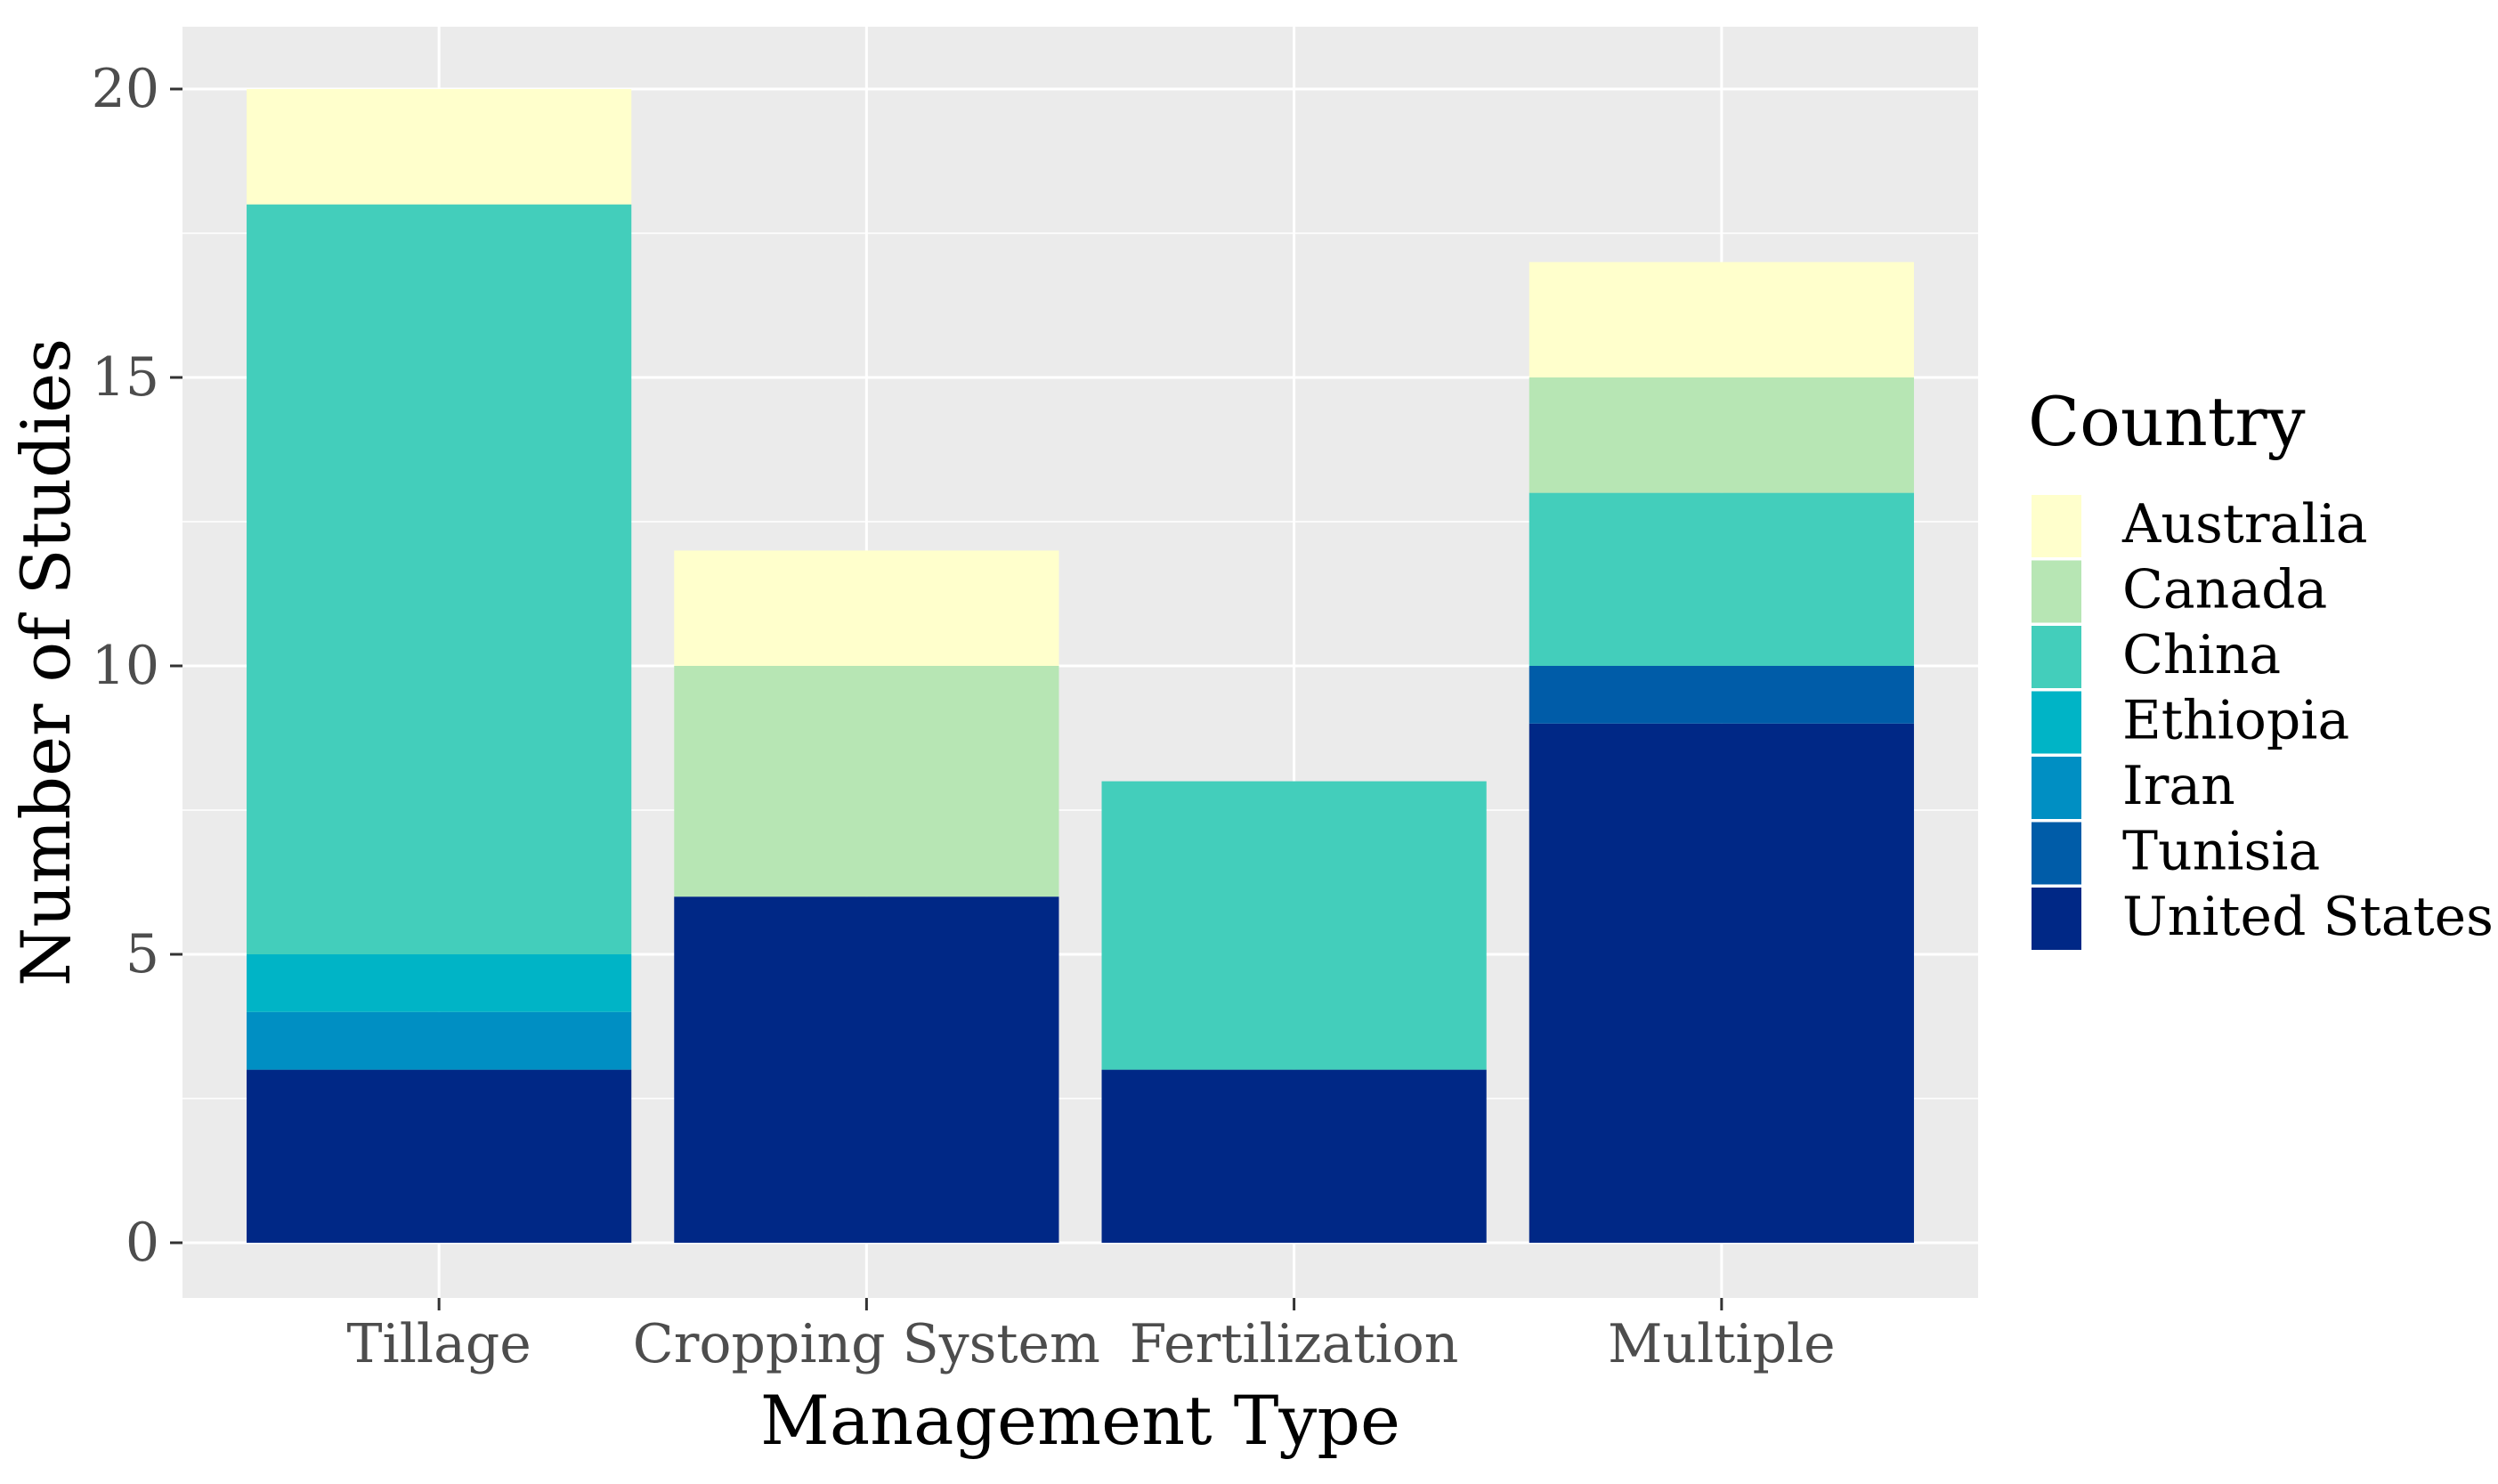 The image size is (2498, 1484). Describe the element at coordinates (439, 1040) in the screenshot. I see `bar-segment-iran-tillage` at that location.